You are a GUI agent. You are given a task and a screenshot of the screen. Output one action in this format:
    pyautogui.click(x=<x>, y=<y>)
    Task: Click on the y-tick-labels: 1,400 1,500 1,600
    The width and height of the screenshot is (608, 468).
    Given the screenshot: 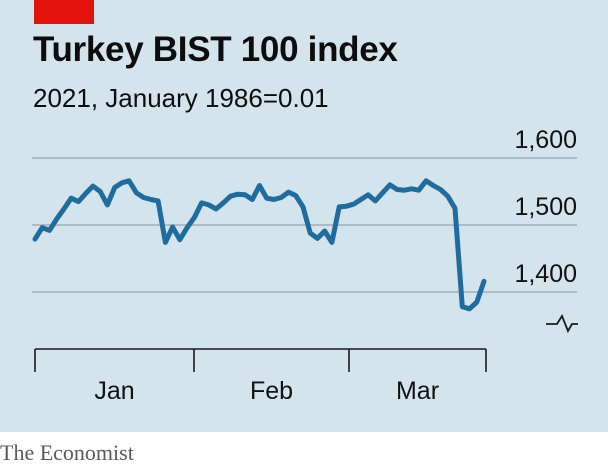 What is the action you would take?
    pyautogui.click(x=546, y=230)
    